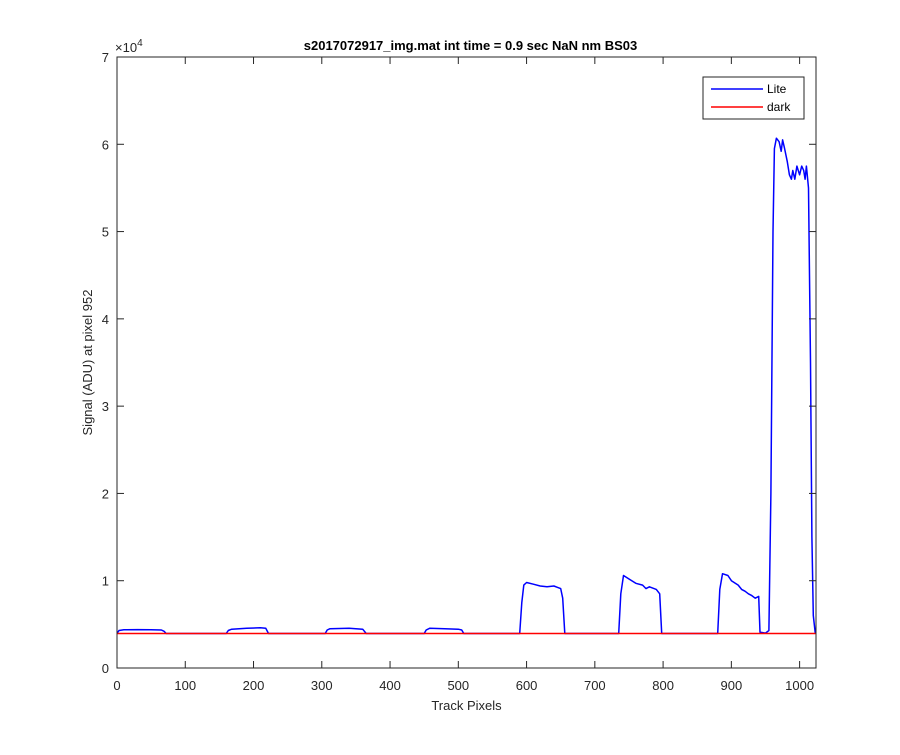  What do you see at coordinates (322, 685) in the screenshot?
I see `x-tick-label: 300` at bounding box center [322, 685].